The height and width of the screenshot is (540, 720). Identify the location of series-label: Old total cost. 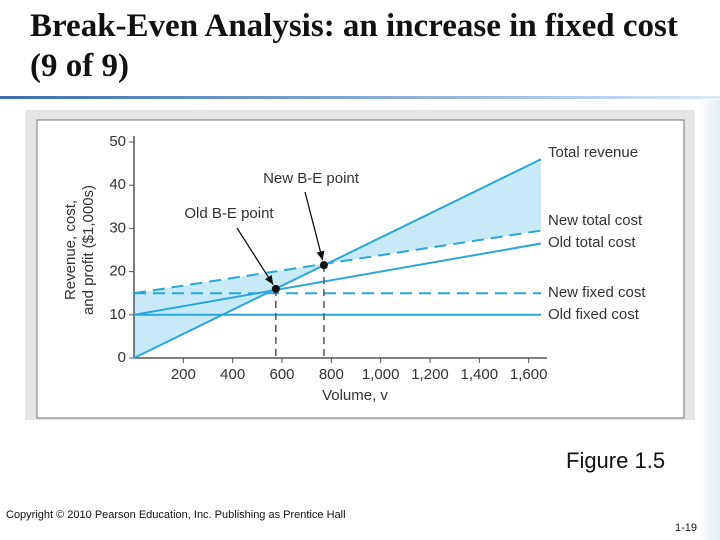
(592, 242).